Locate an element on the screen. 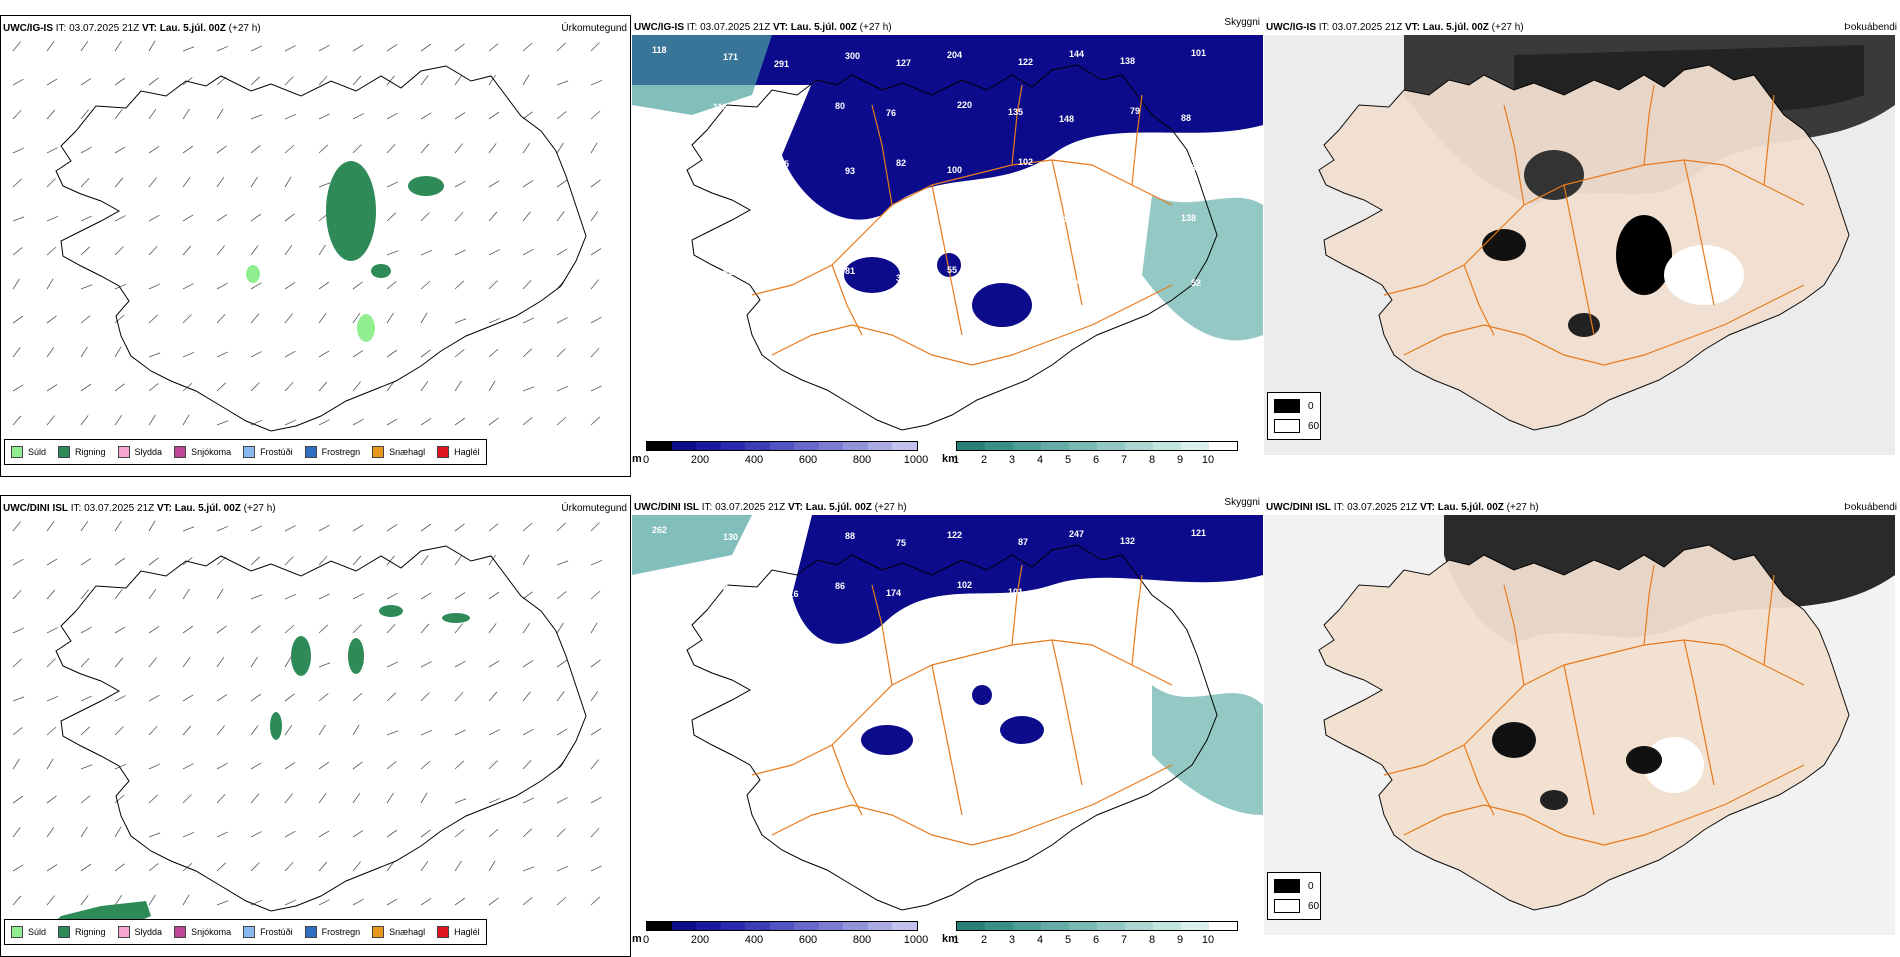 The width and height of the screenshot is (1900, 957). legend-item: Slydda is located at coordinates (139, 452).